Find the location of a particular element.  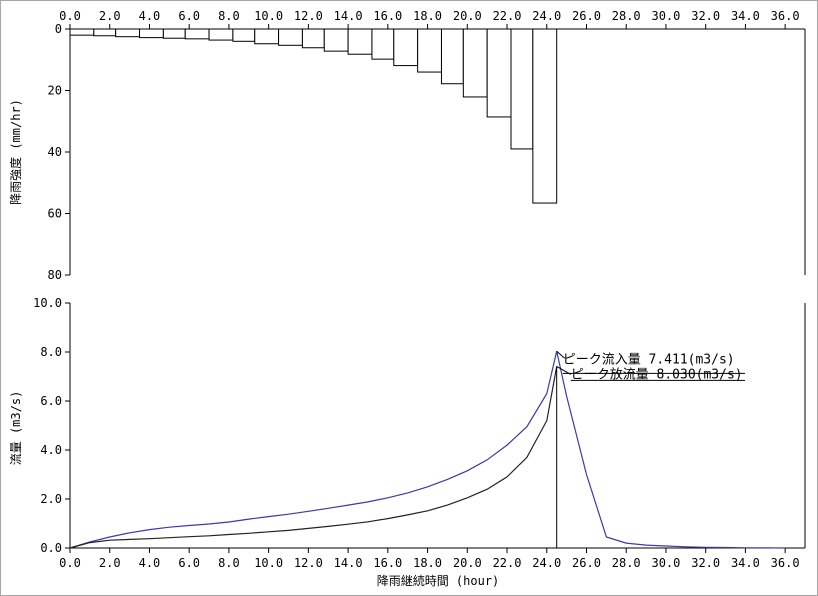

rain-x-tick-label: 24.0 is located at coordinates (546, 16).